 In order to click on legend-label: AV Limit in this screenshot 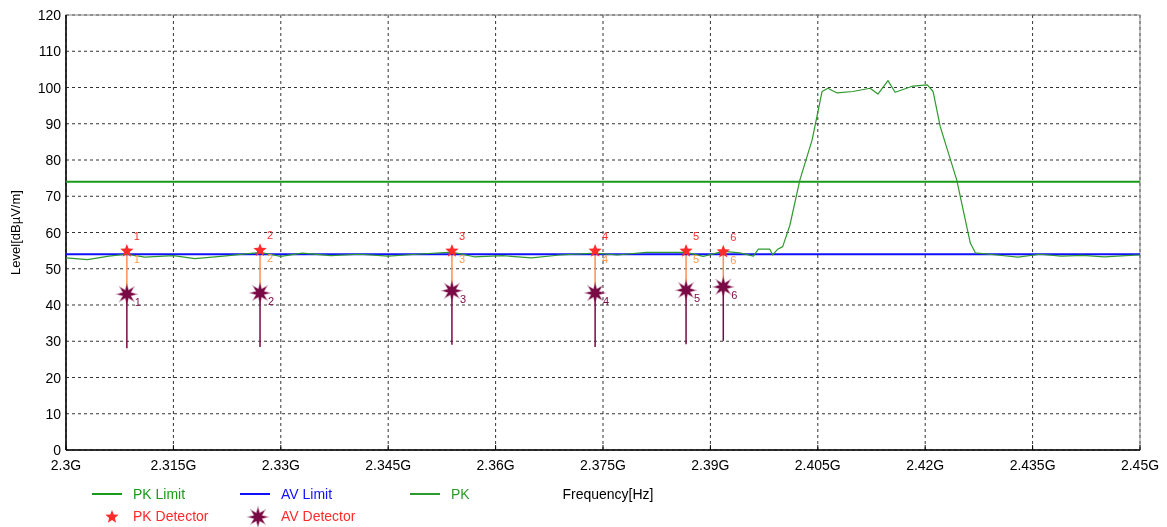, I will do `click(307, 494)`.